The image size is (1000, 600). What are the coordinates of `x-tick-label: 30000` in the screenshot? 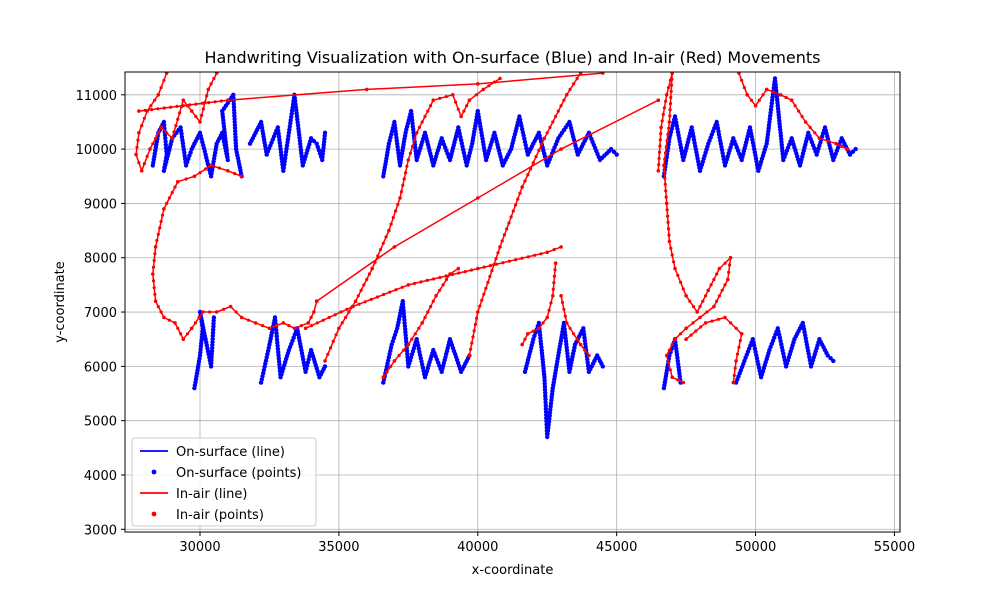 It's located at (199, 547).